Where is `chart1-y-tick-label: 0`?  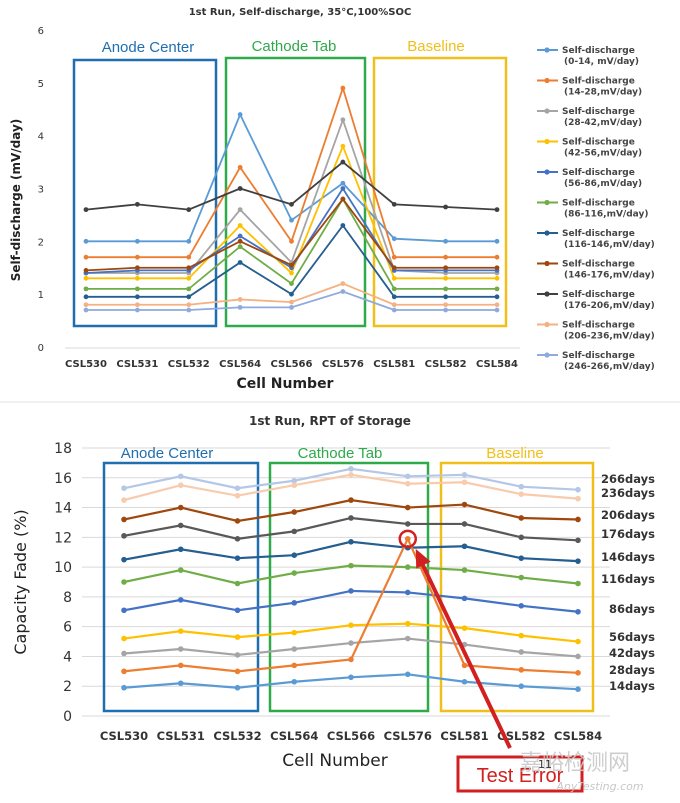
chart1-y-tick-label: 0 is located at coordinates (41, 348).